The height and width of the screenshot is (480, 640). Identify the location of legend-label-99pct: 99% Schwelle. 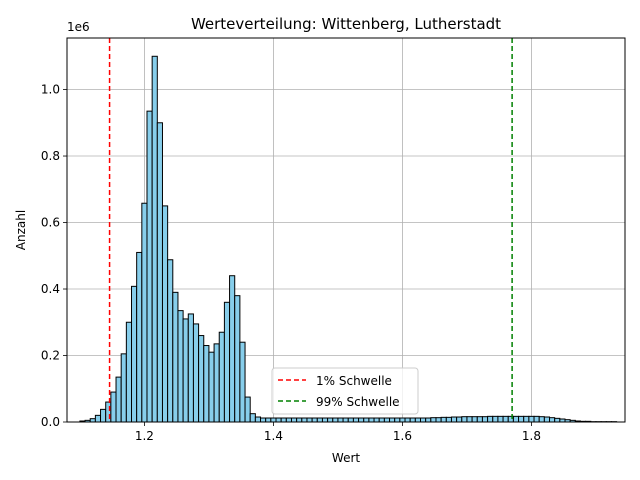
(358, 402).